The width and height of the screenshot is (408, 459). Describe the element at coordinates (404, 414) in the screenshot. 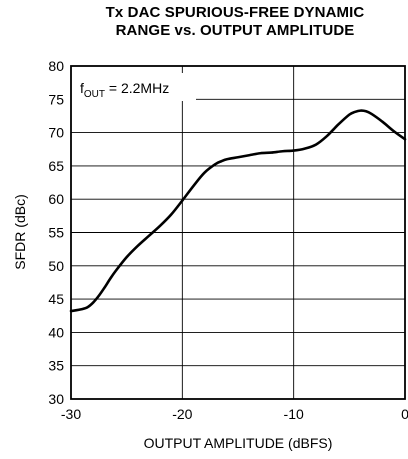

I see `x-tick-label: 0` at that location.